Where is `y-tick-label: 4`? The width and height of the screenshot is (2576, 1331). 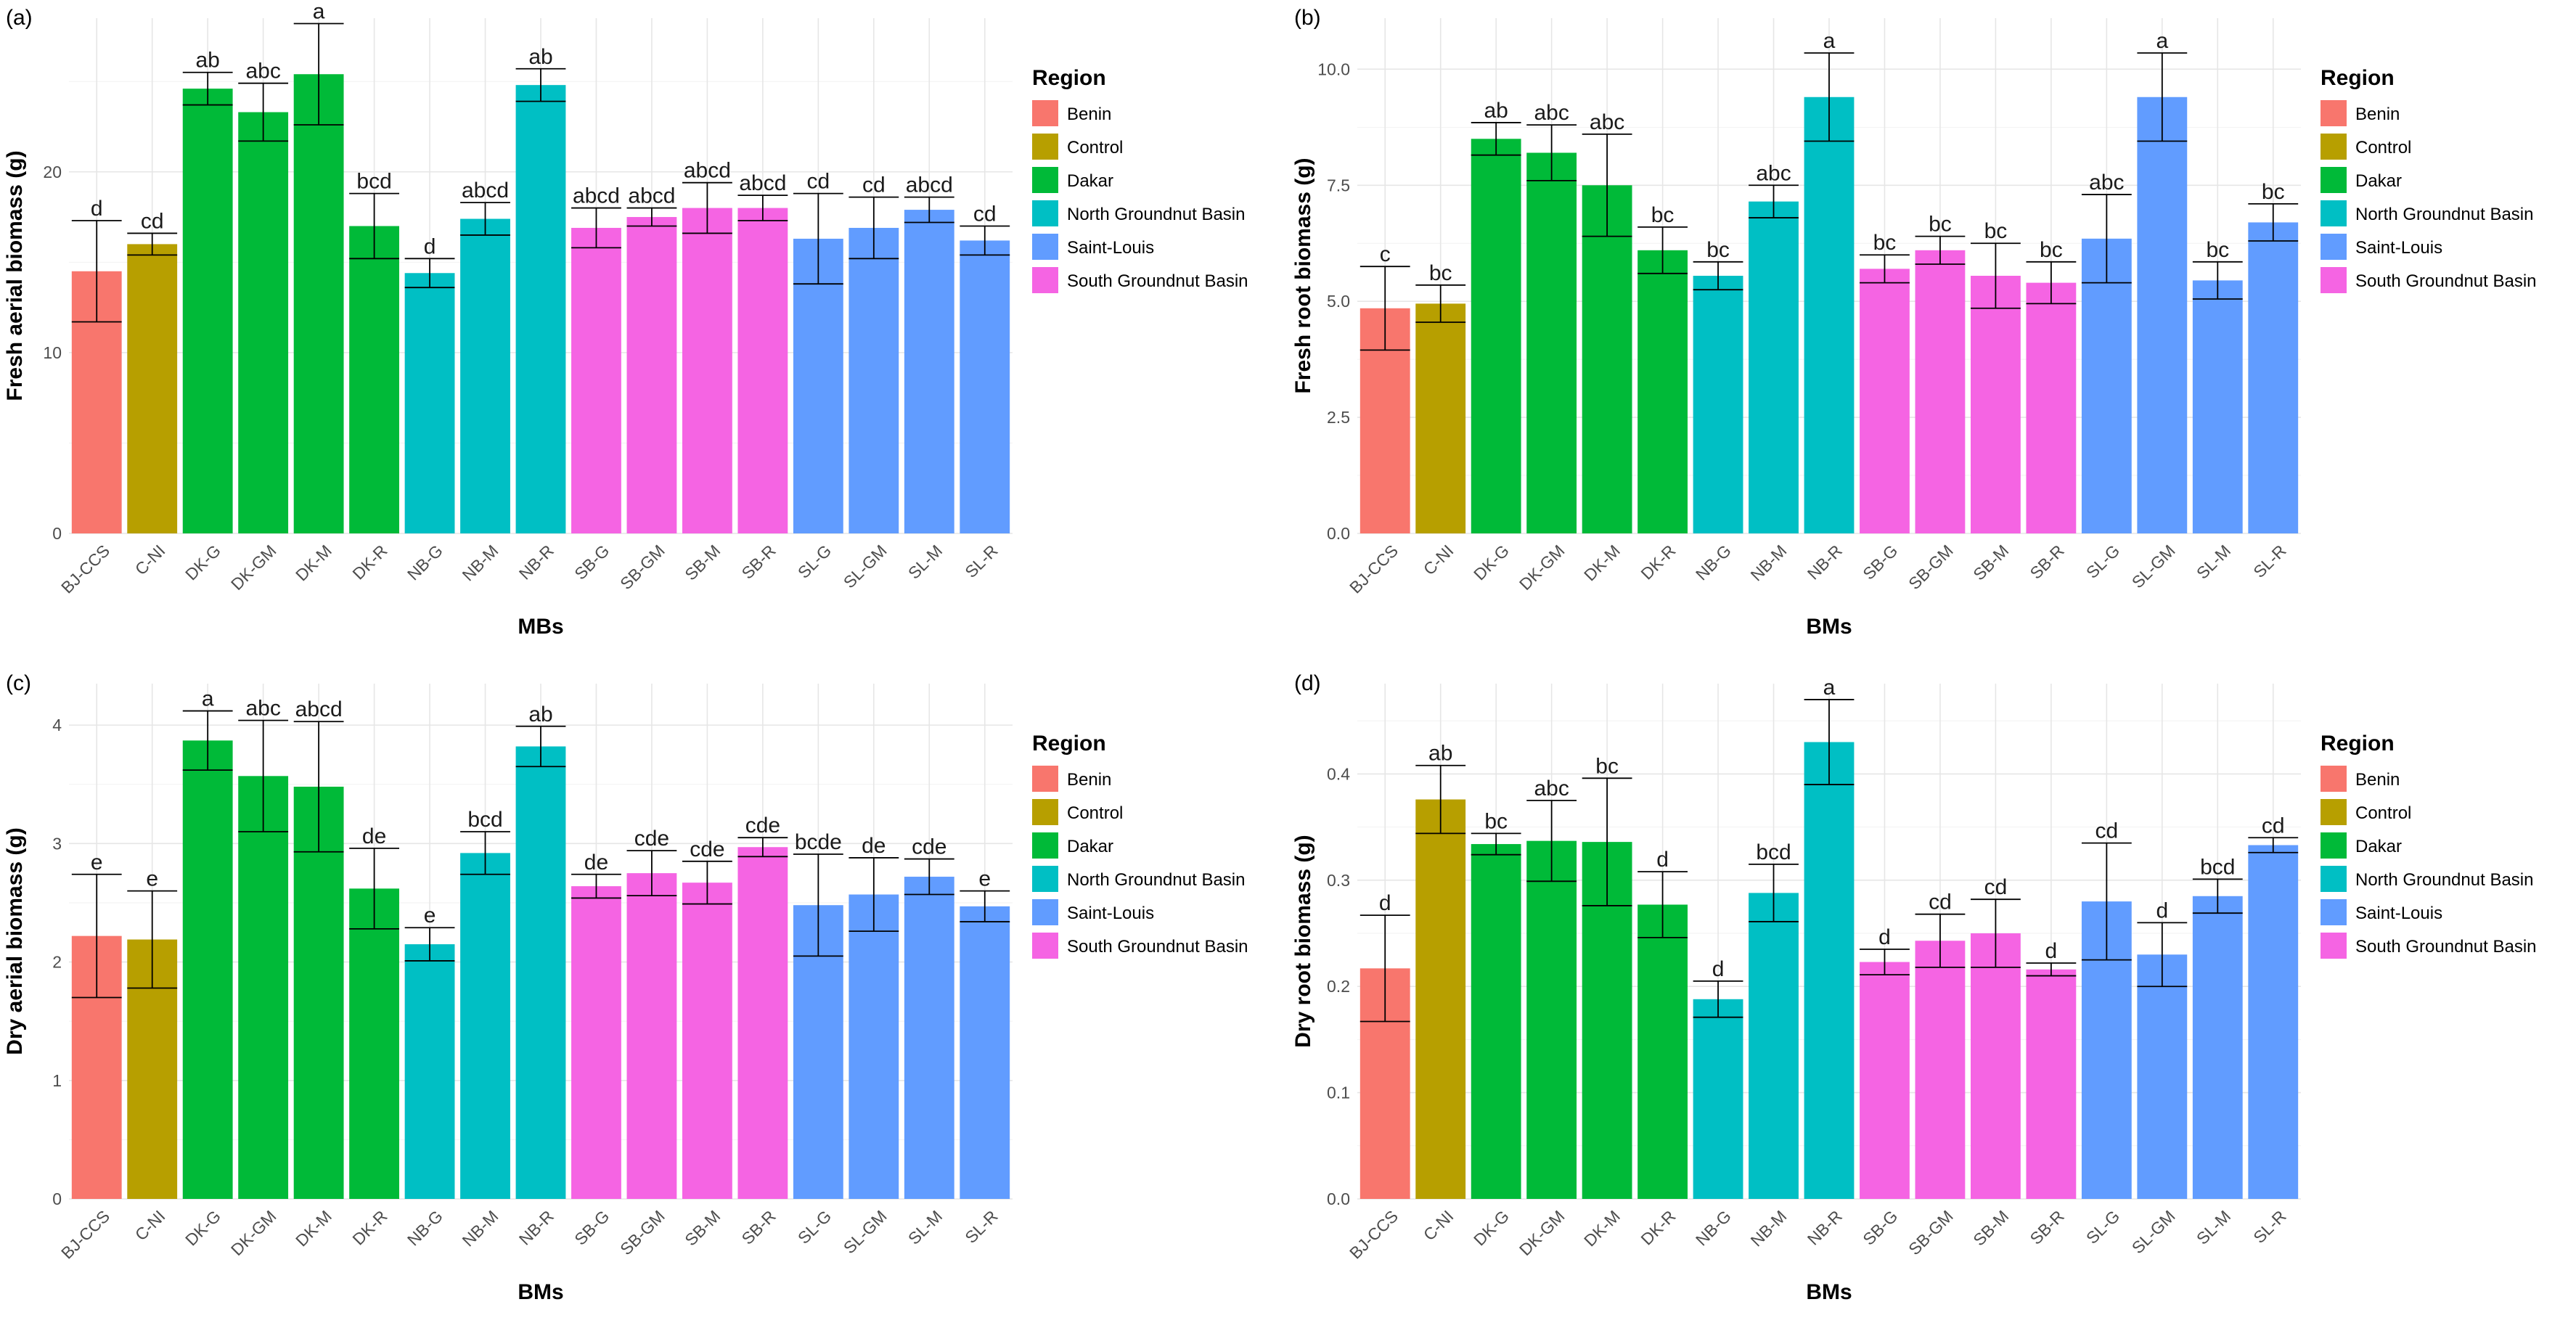 y-tick-label: 4 is located at coordinates (57, 725).